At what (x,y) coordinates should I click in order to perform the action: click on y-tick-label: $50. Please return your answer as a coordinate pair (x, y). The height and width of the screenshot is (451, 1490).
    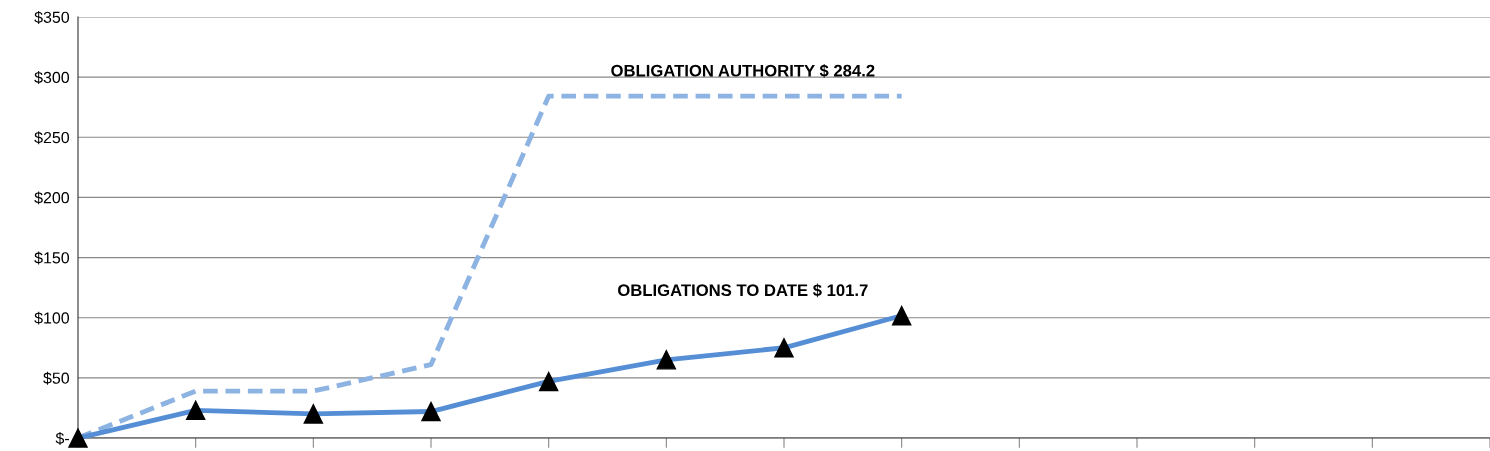
    Looking at the image, I should click on (56, 378).